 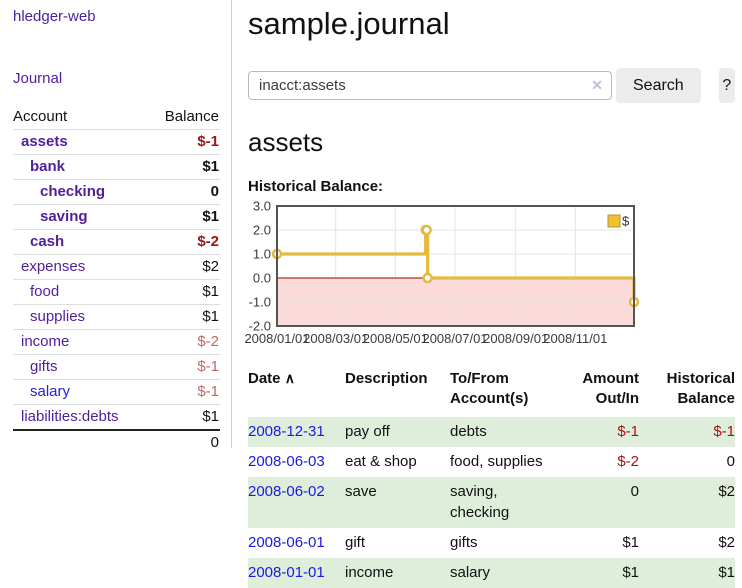 What do you see at coordinates (289, 378) in the screenshot?
I see `sort-asc-icon: ∧` at bounding box center [289, 378].